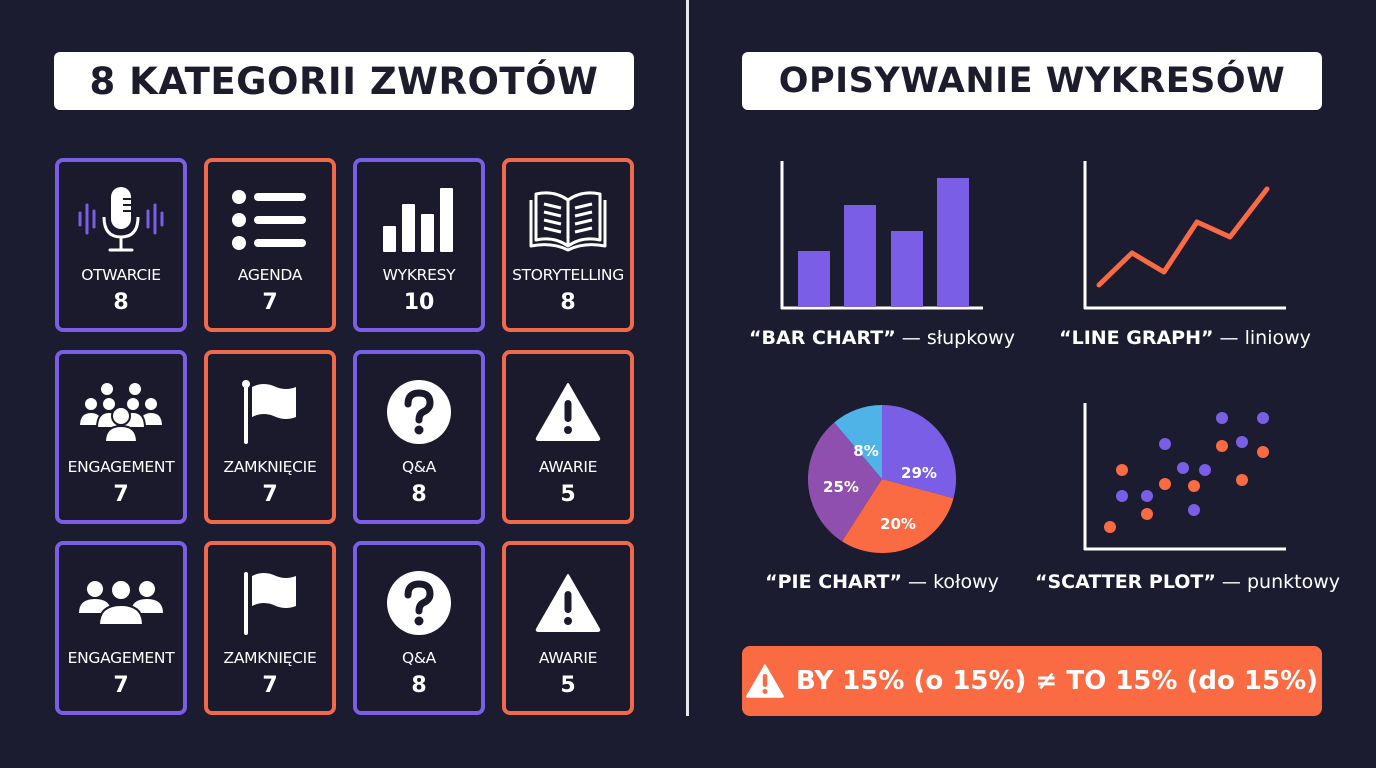 The image size is (1376, 768). I want to click on panel-divider, so click(687, 358).